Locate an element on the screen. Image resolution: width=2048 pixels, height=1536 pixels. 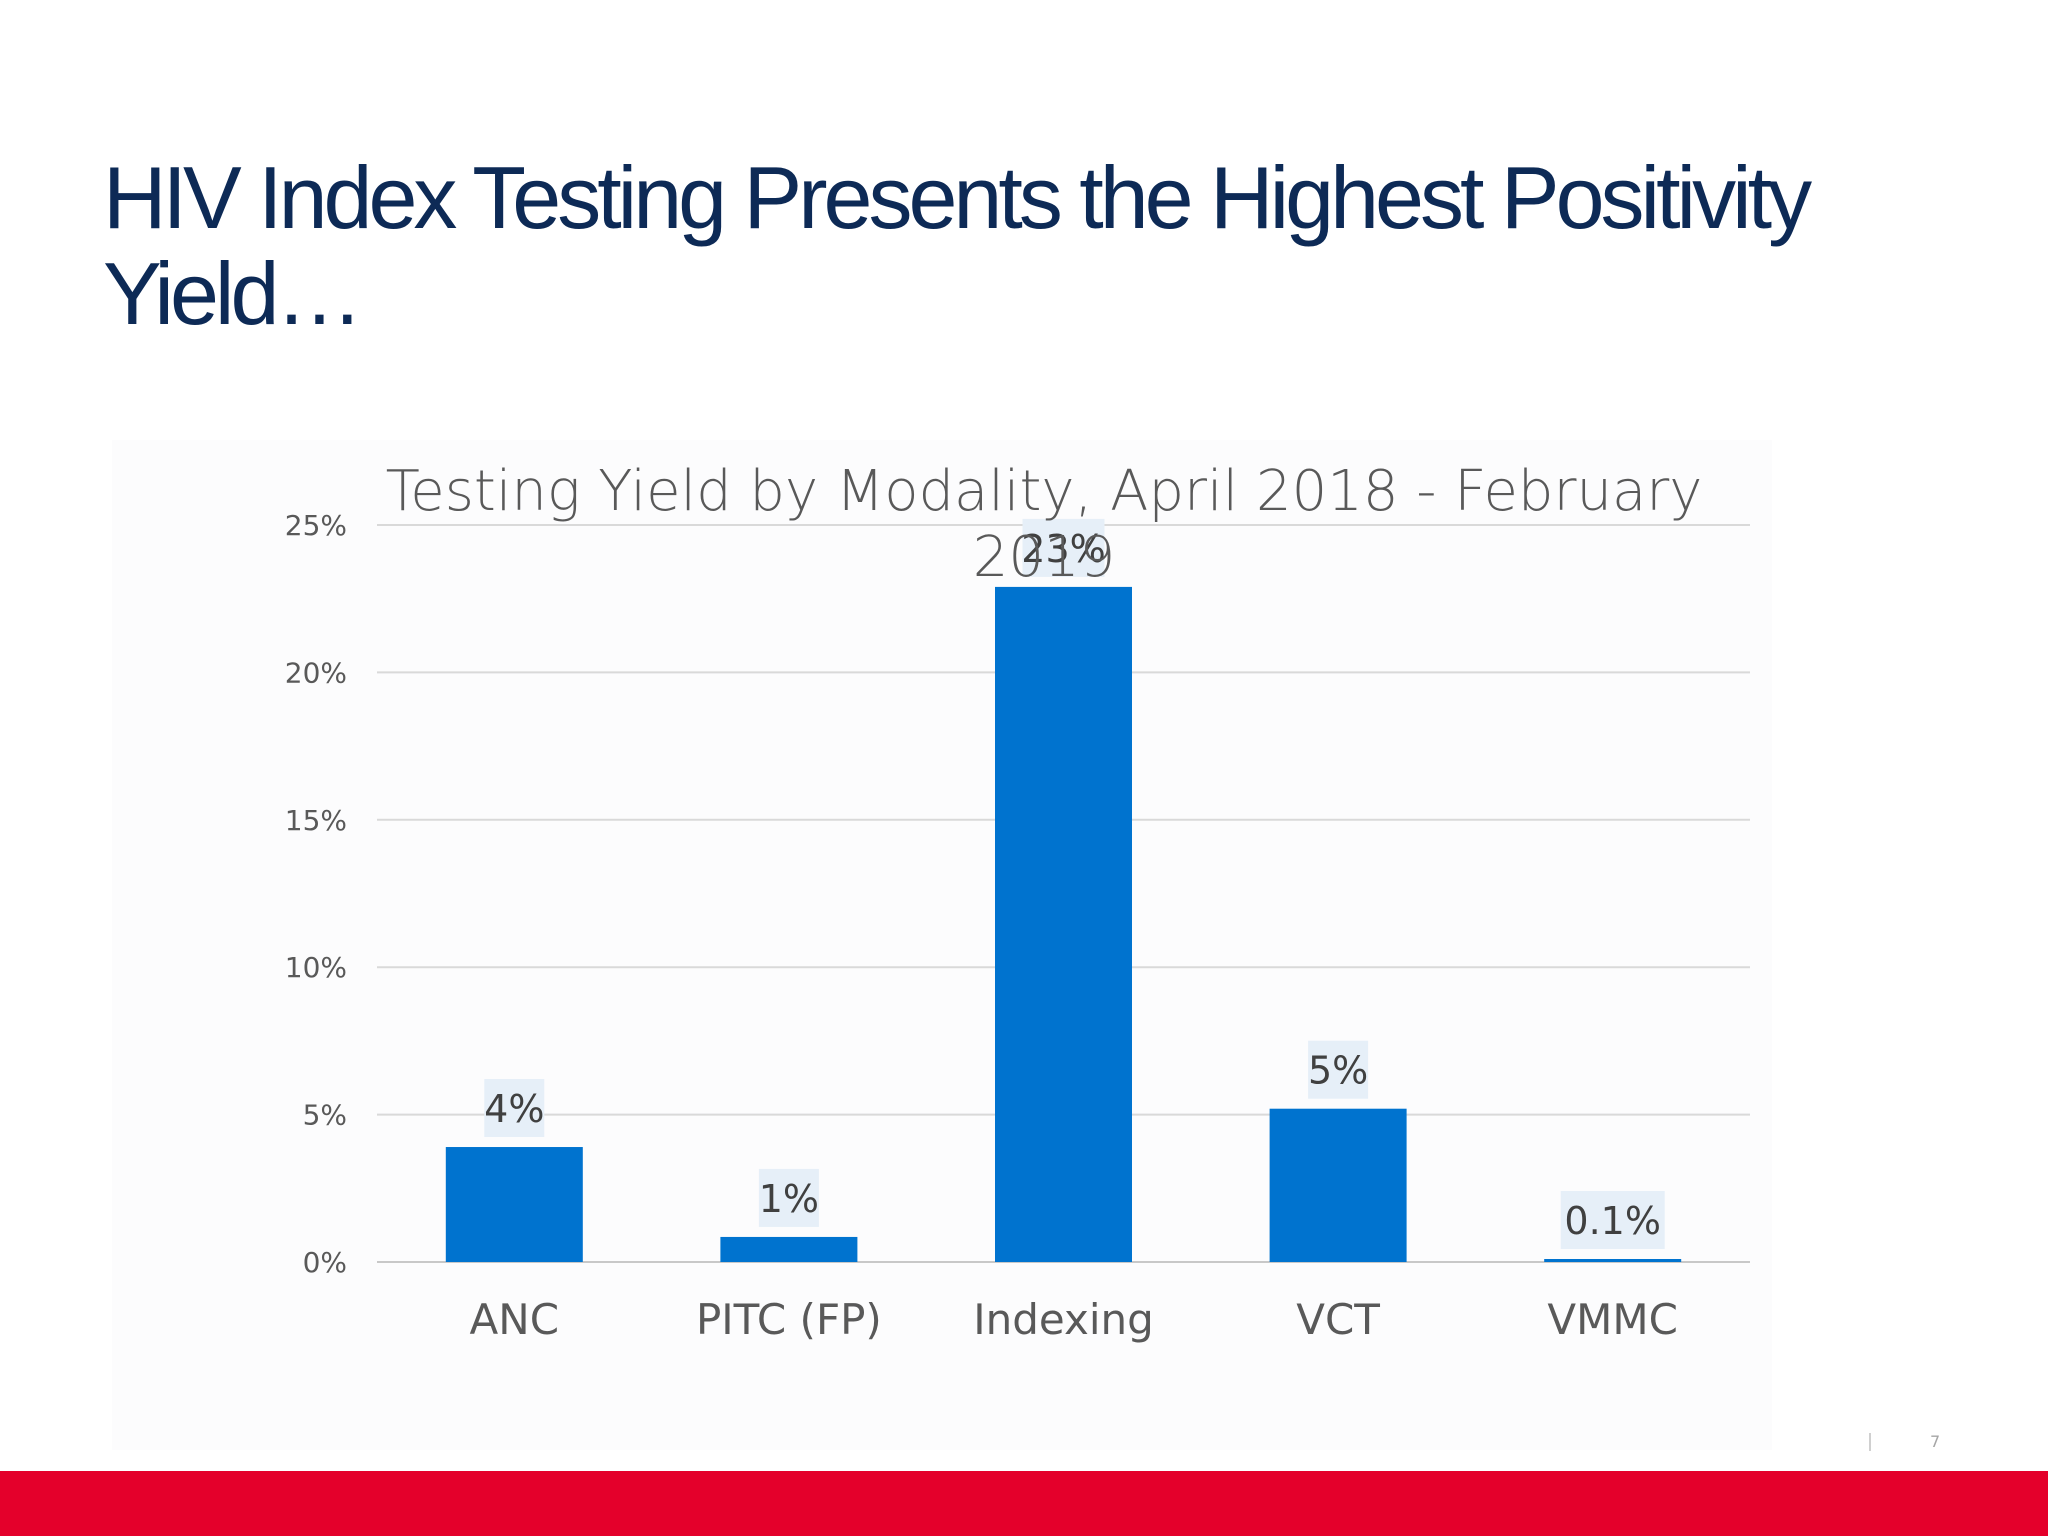
data-label: 1% is located at coordinates (789, 1199).